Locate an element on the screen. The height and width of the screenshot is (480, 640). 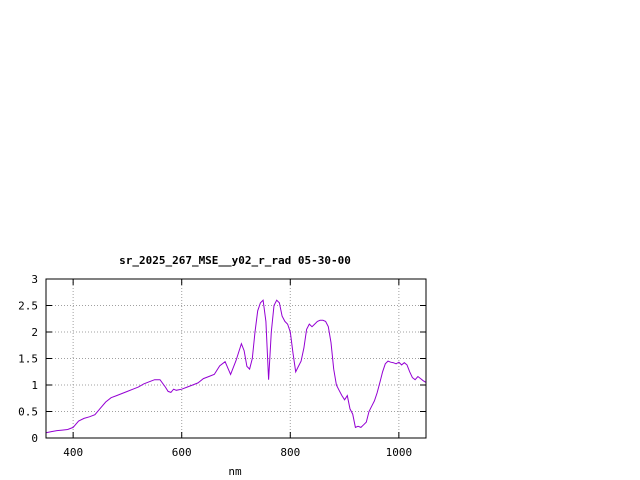
y-tick-label: 3 is located at coordinates (34, 279).